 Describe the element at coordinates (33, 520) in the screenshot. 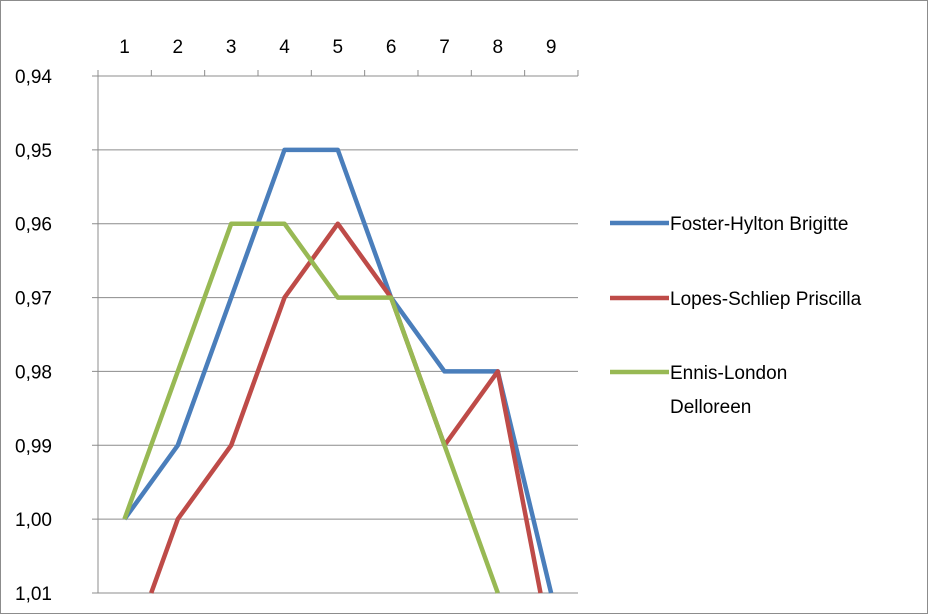

I see `y-tick-label: 1,00` at that location.